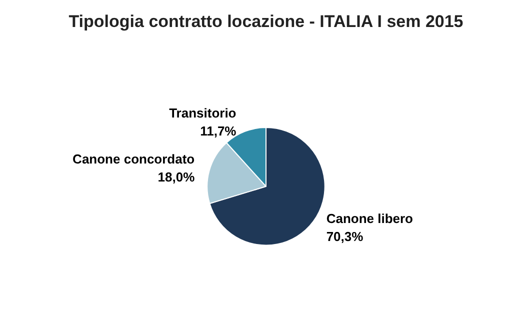  I want to click on chart-title: Tipologia contratto locazione - ITALIA I sem 2015, so click(266, 21).